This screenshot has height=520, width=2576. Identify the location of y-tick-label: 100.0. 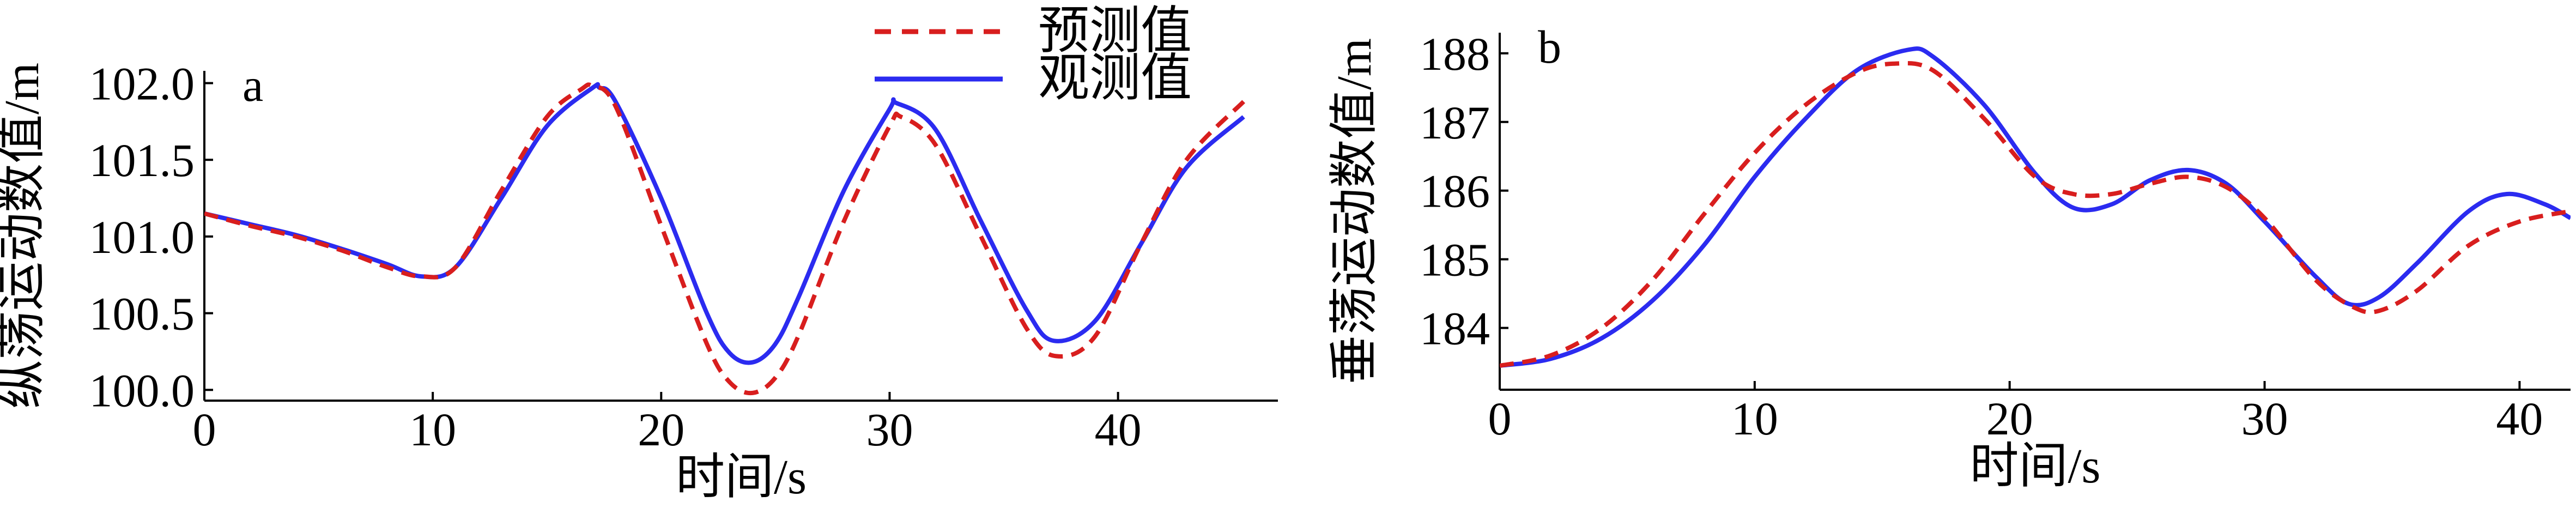
(142, 390).